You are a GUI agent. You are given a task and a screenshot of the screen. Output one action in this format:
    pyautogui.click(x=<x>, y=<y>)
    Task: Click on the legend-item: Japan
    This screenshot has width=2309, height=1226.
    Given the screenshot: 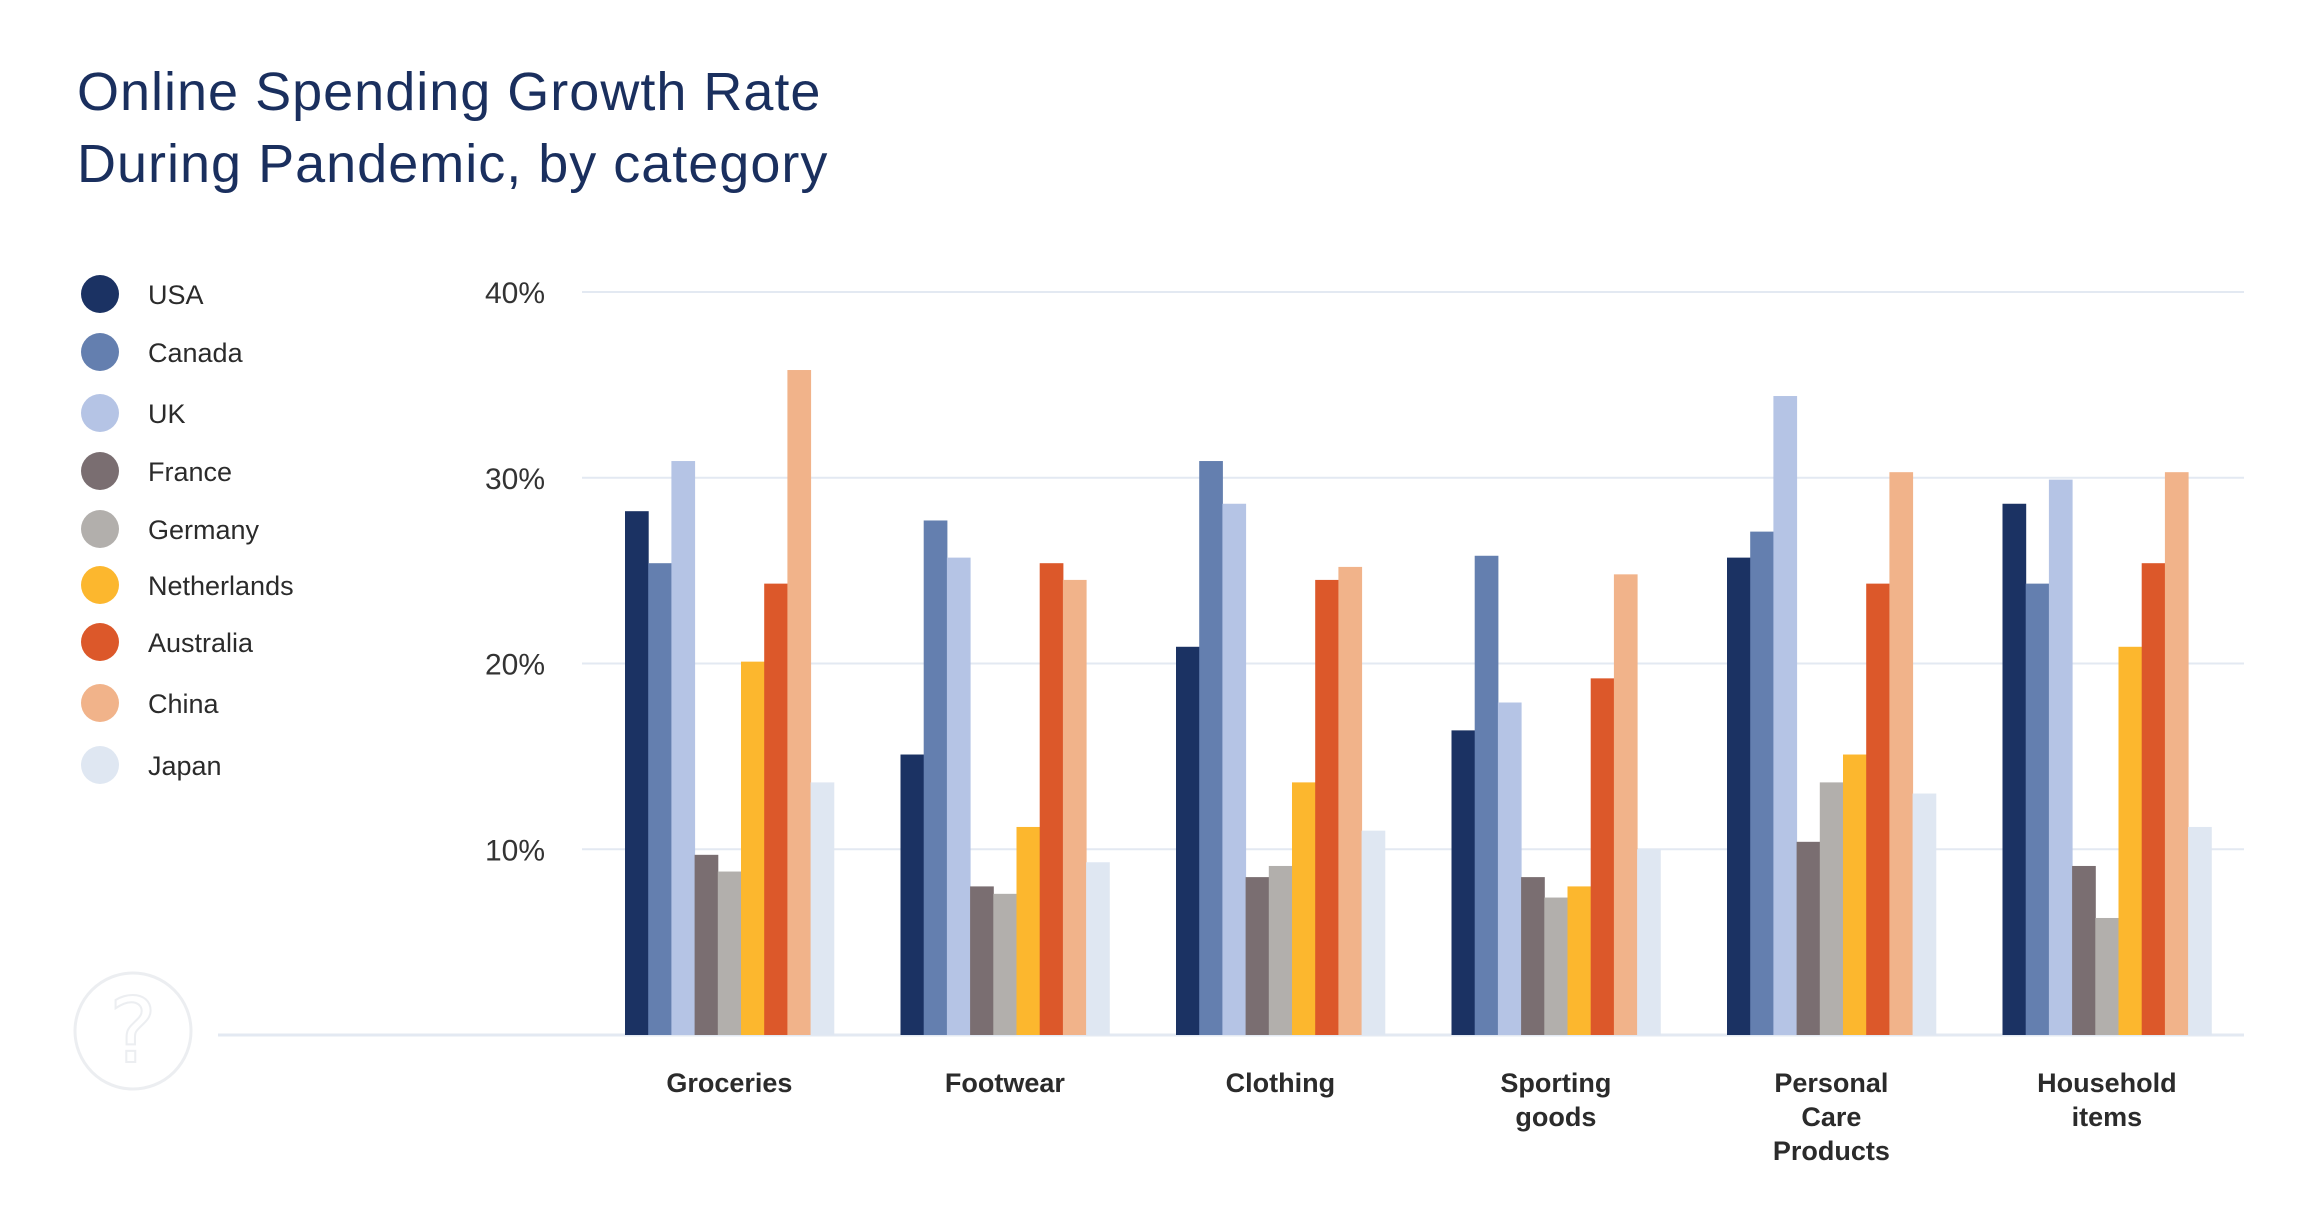 What is the action you would take?
    pyautogui.click(x=151, y=765)
    